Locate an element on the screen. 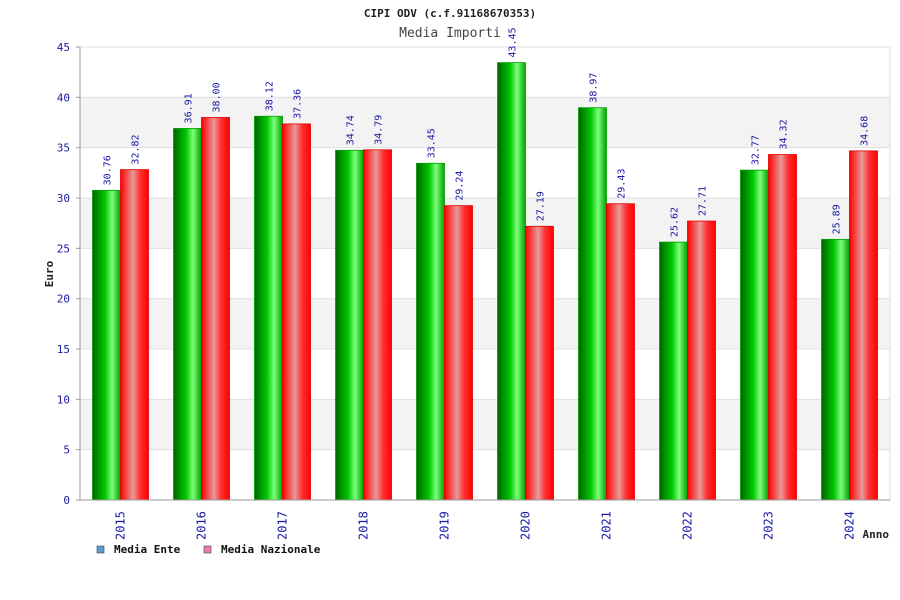  data-label: 29.43 is located at coordinates (622, 184).